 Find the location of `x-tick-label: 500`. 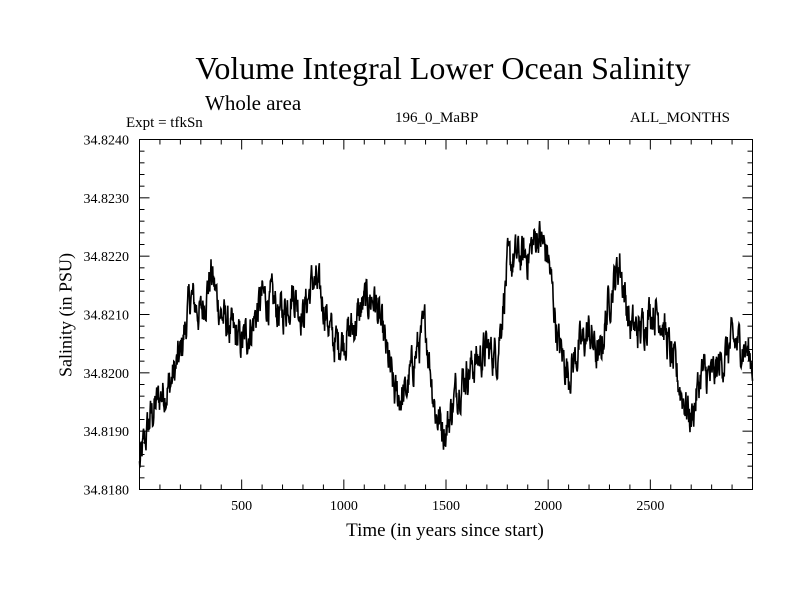

x-tick-label: 500 is located at coordinates (241, 506).